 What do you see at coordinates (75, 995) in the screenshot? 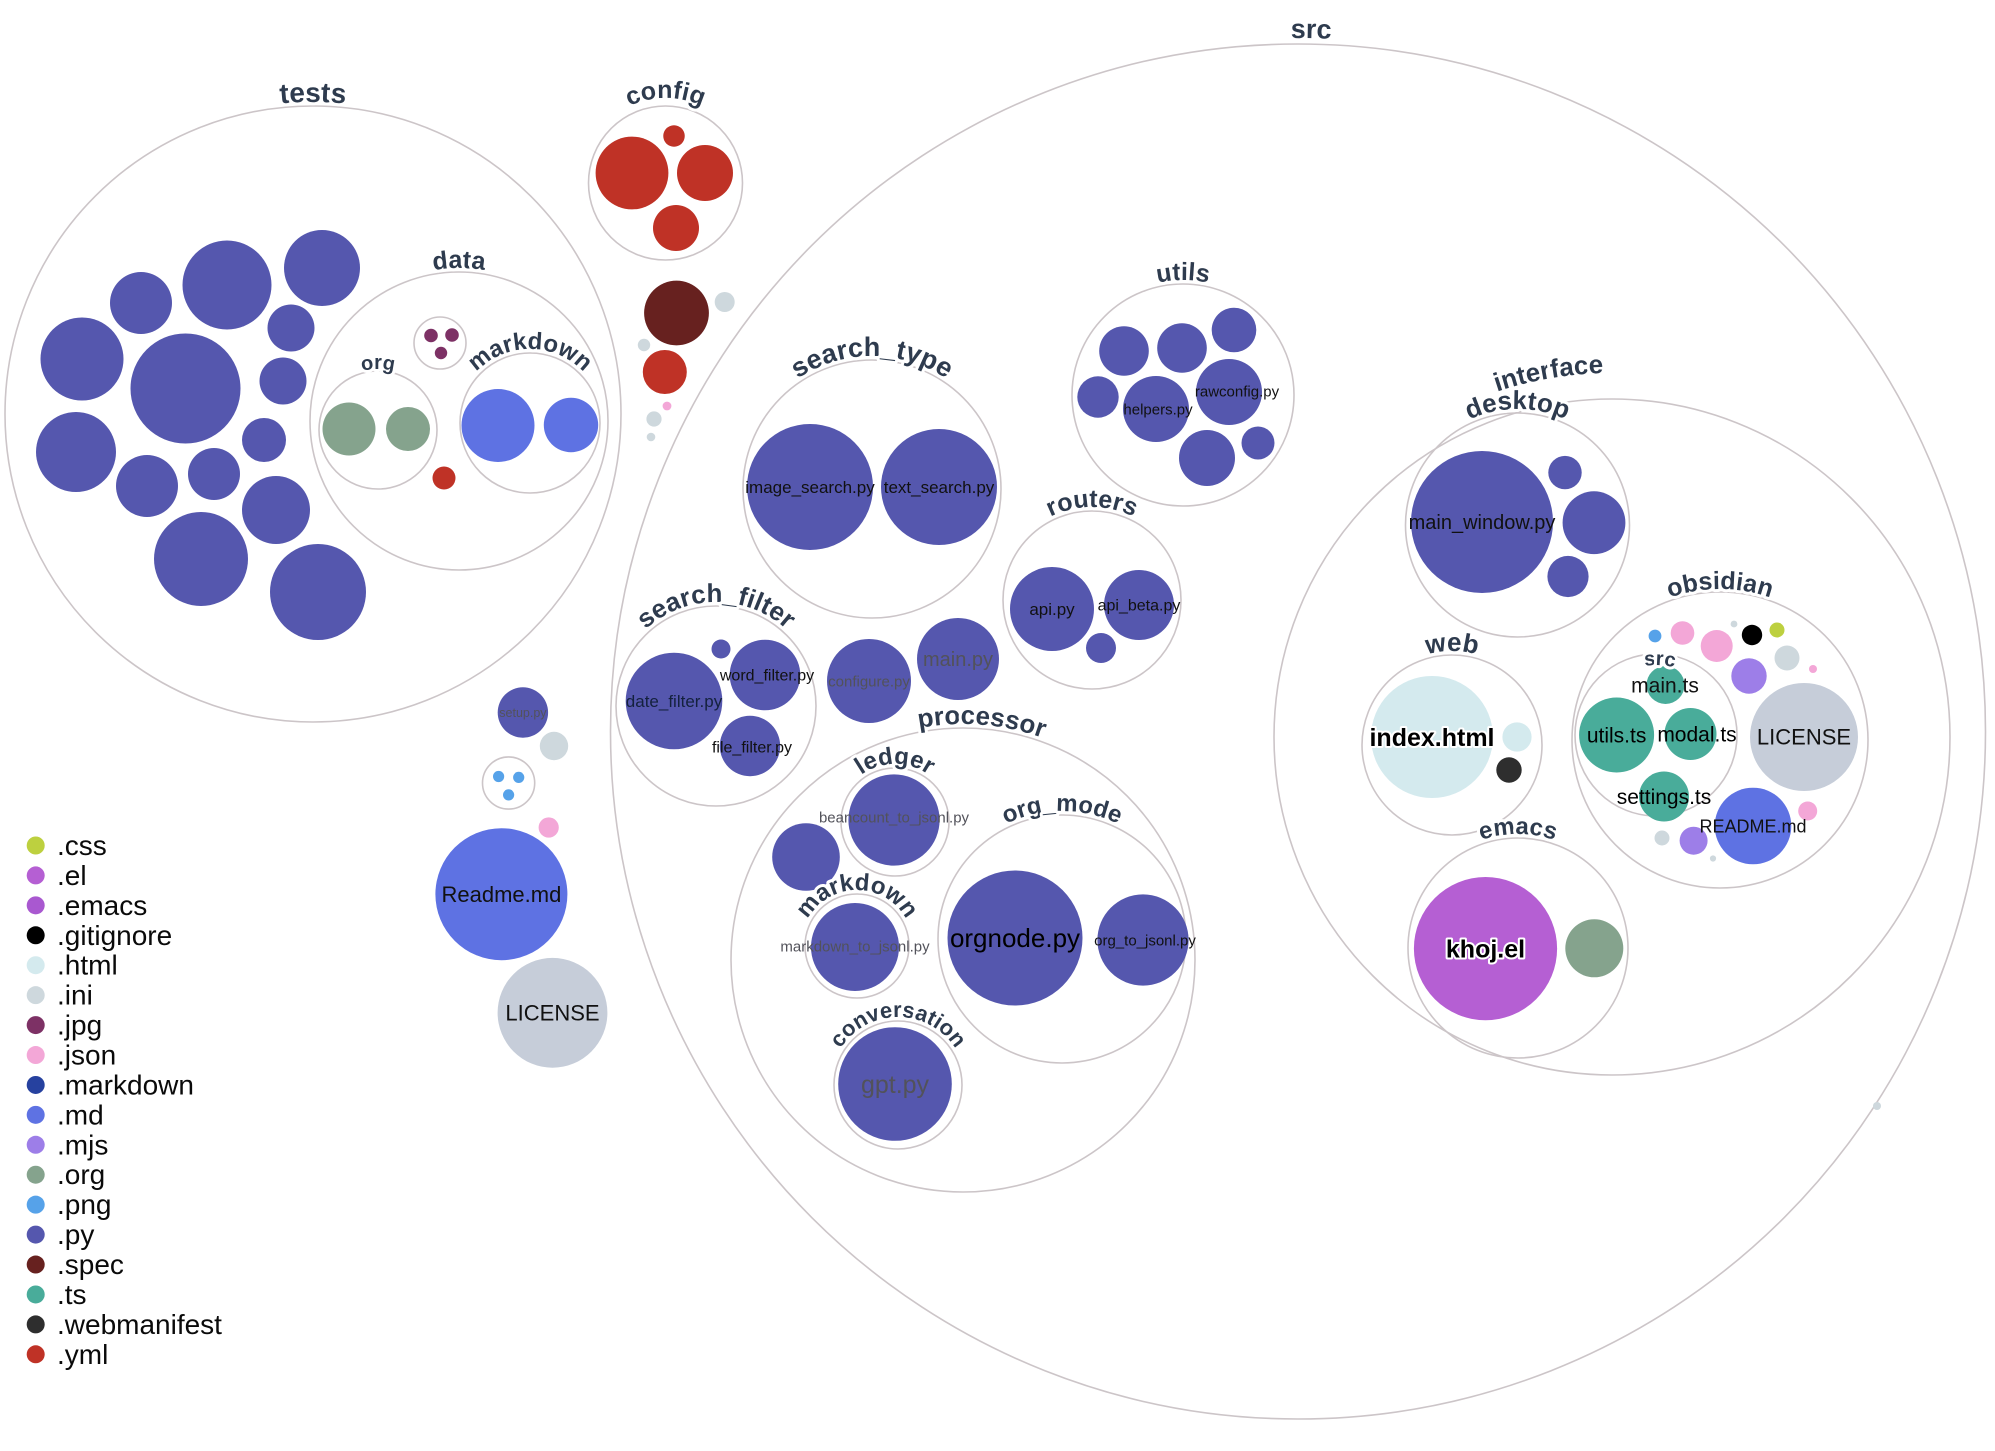
I see `svg-text: .ini` at bounding box center [75, 995].